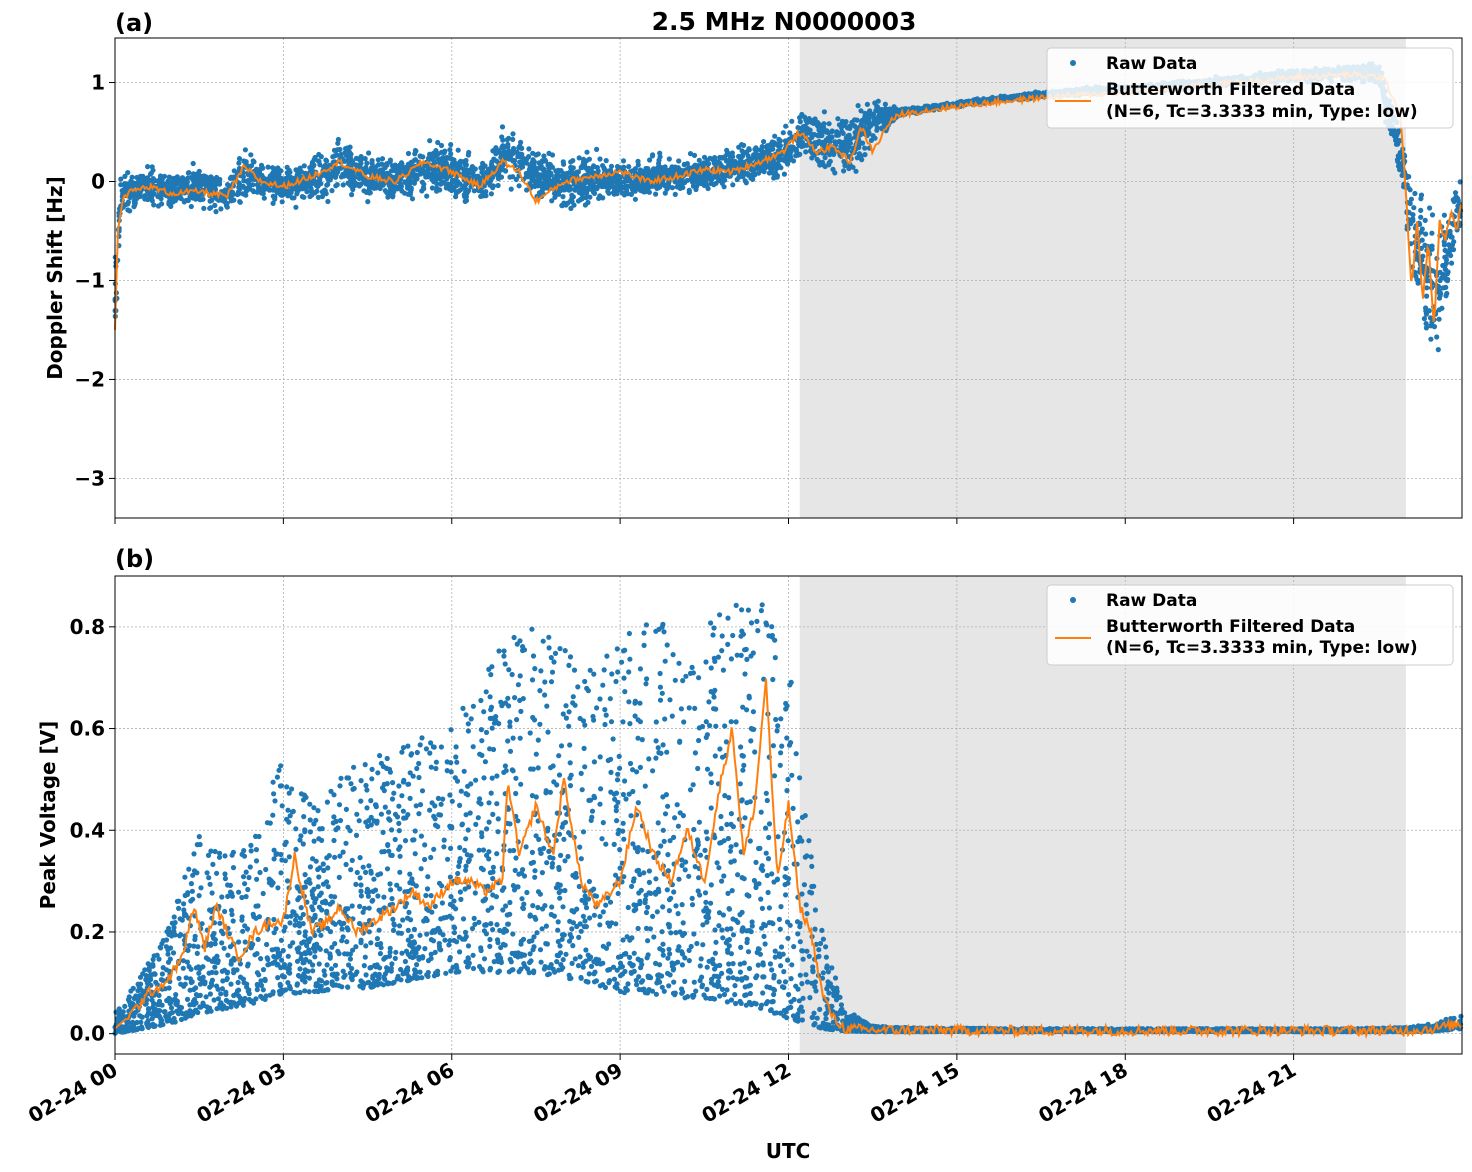  I want to click on legend-raw-label-a: Raw Data, so click(1151, 64).